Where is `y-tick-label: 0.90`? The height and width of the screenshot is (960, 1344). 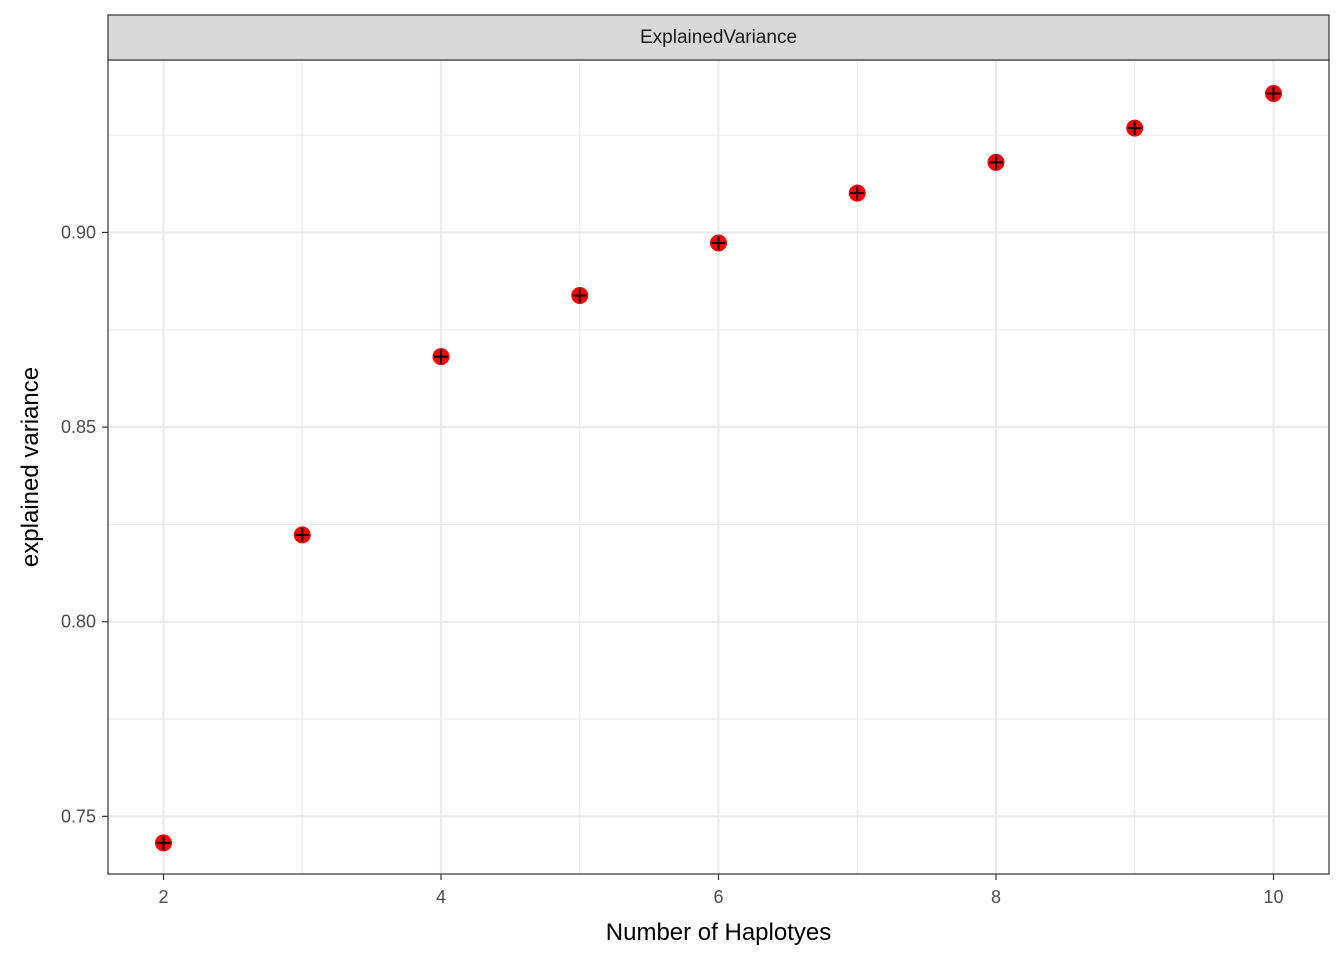
y-tick-label: 0.90 is located at coordinates (78, 232).